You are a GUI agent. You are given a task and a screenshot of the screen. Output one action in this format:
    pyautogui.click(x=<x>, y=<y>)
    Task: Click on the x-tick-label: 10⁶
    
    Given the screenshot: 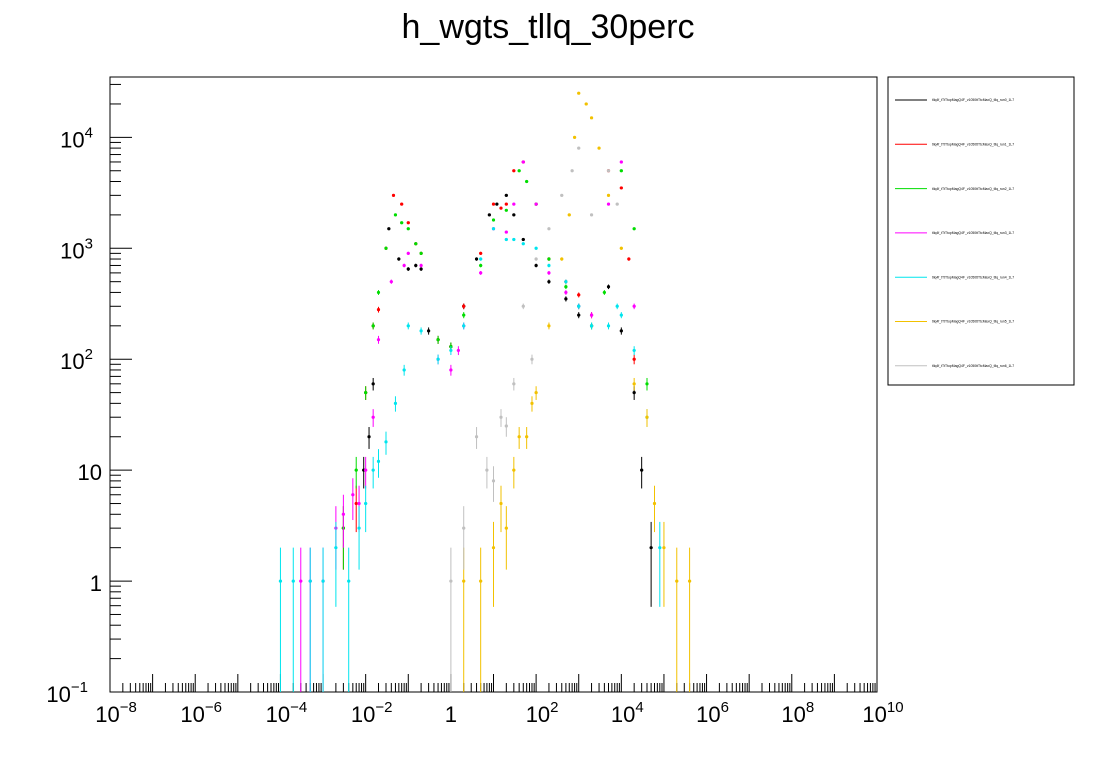 What is the action you would take?
    pyautogui.click(x=712, y=713)
    